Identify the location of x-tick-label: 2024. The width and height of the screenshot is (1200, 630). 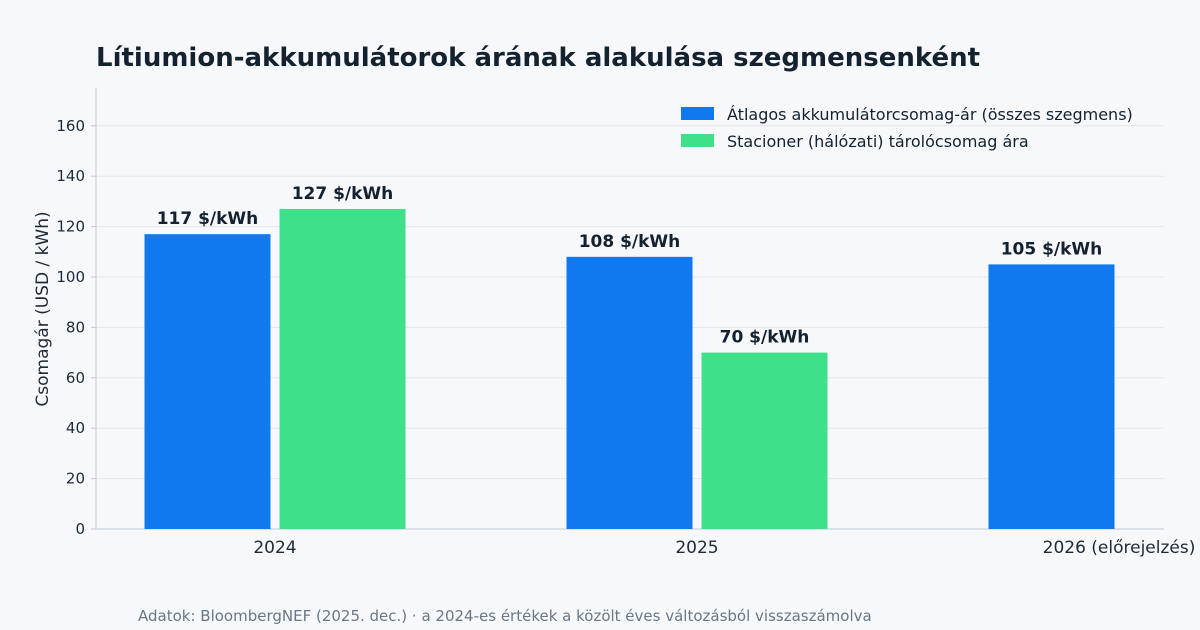
(274, 548).